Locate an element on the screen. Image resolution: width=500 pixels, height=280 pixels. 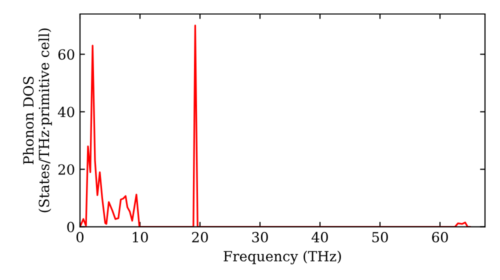
x-tick-label: 20 is located at coordinates (200, 237).